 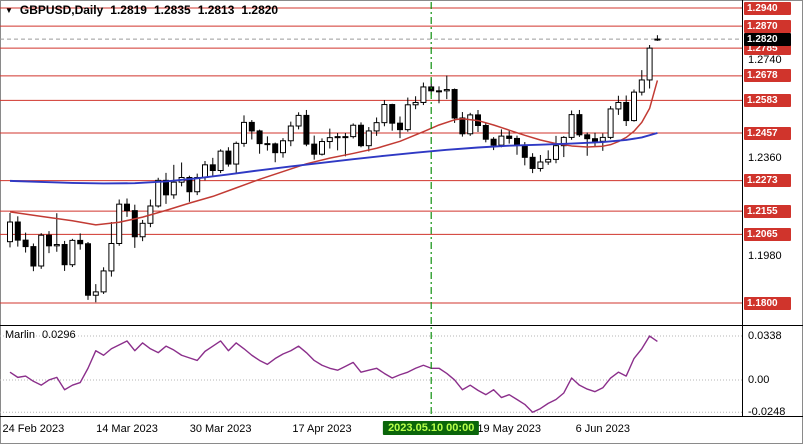 What do you see at coordinates (767, 211) in the screenshot?
I see `price-level-badge: 1.2155` at bounding box center [767, 211].